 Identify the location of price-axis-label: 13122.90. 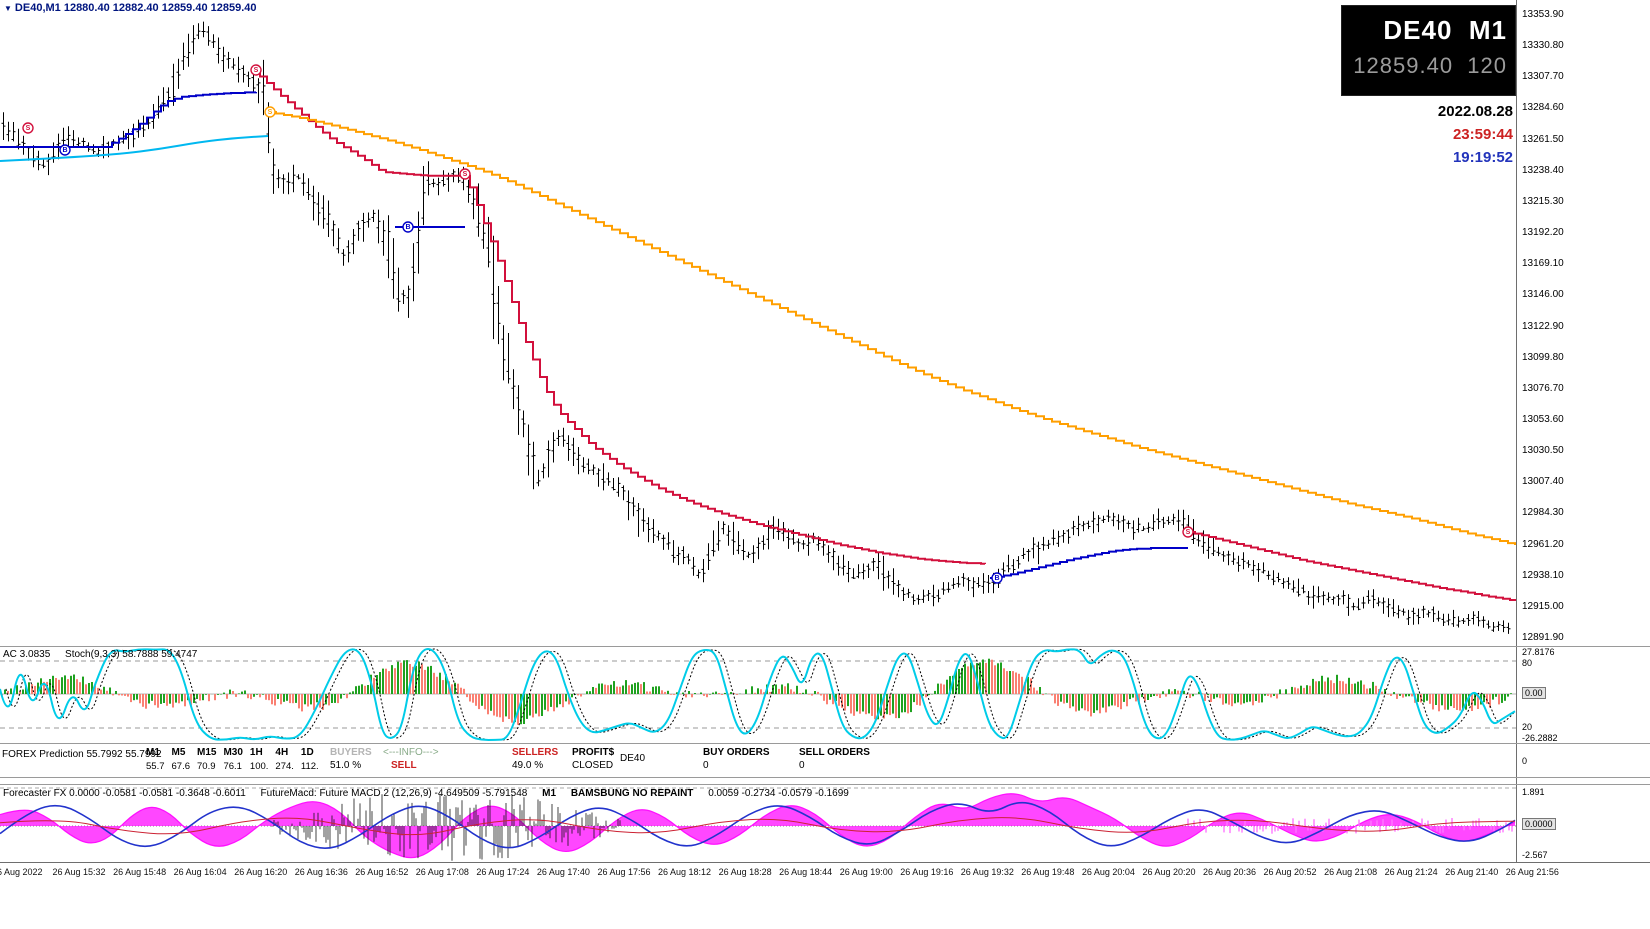
(1543, 326).